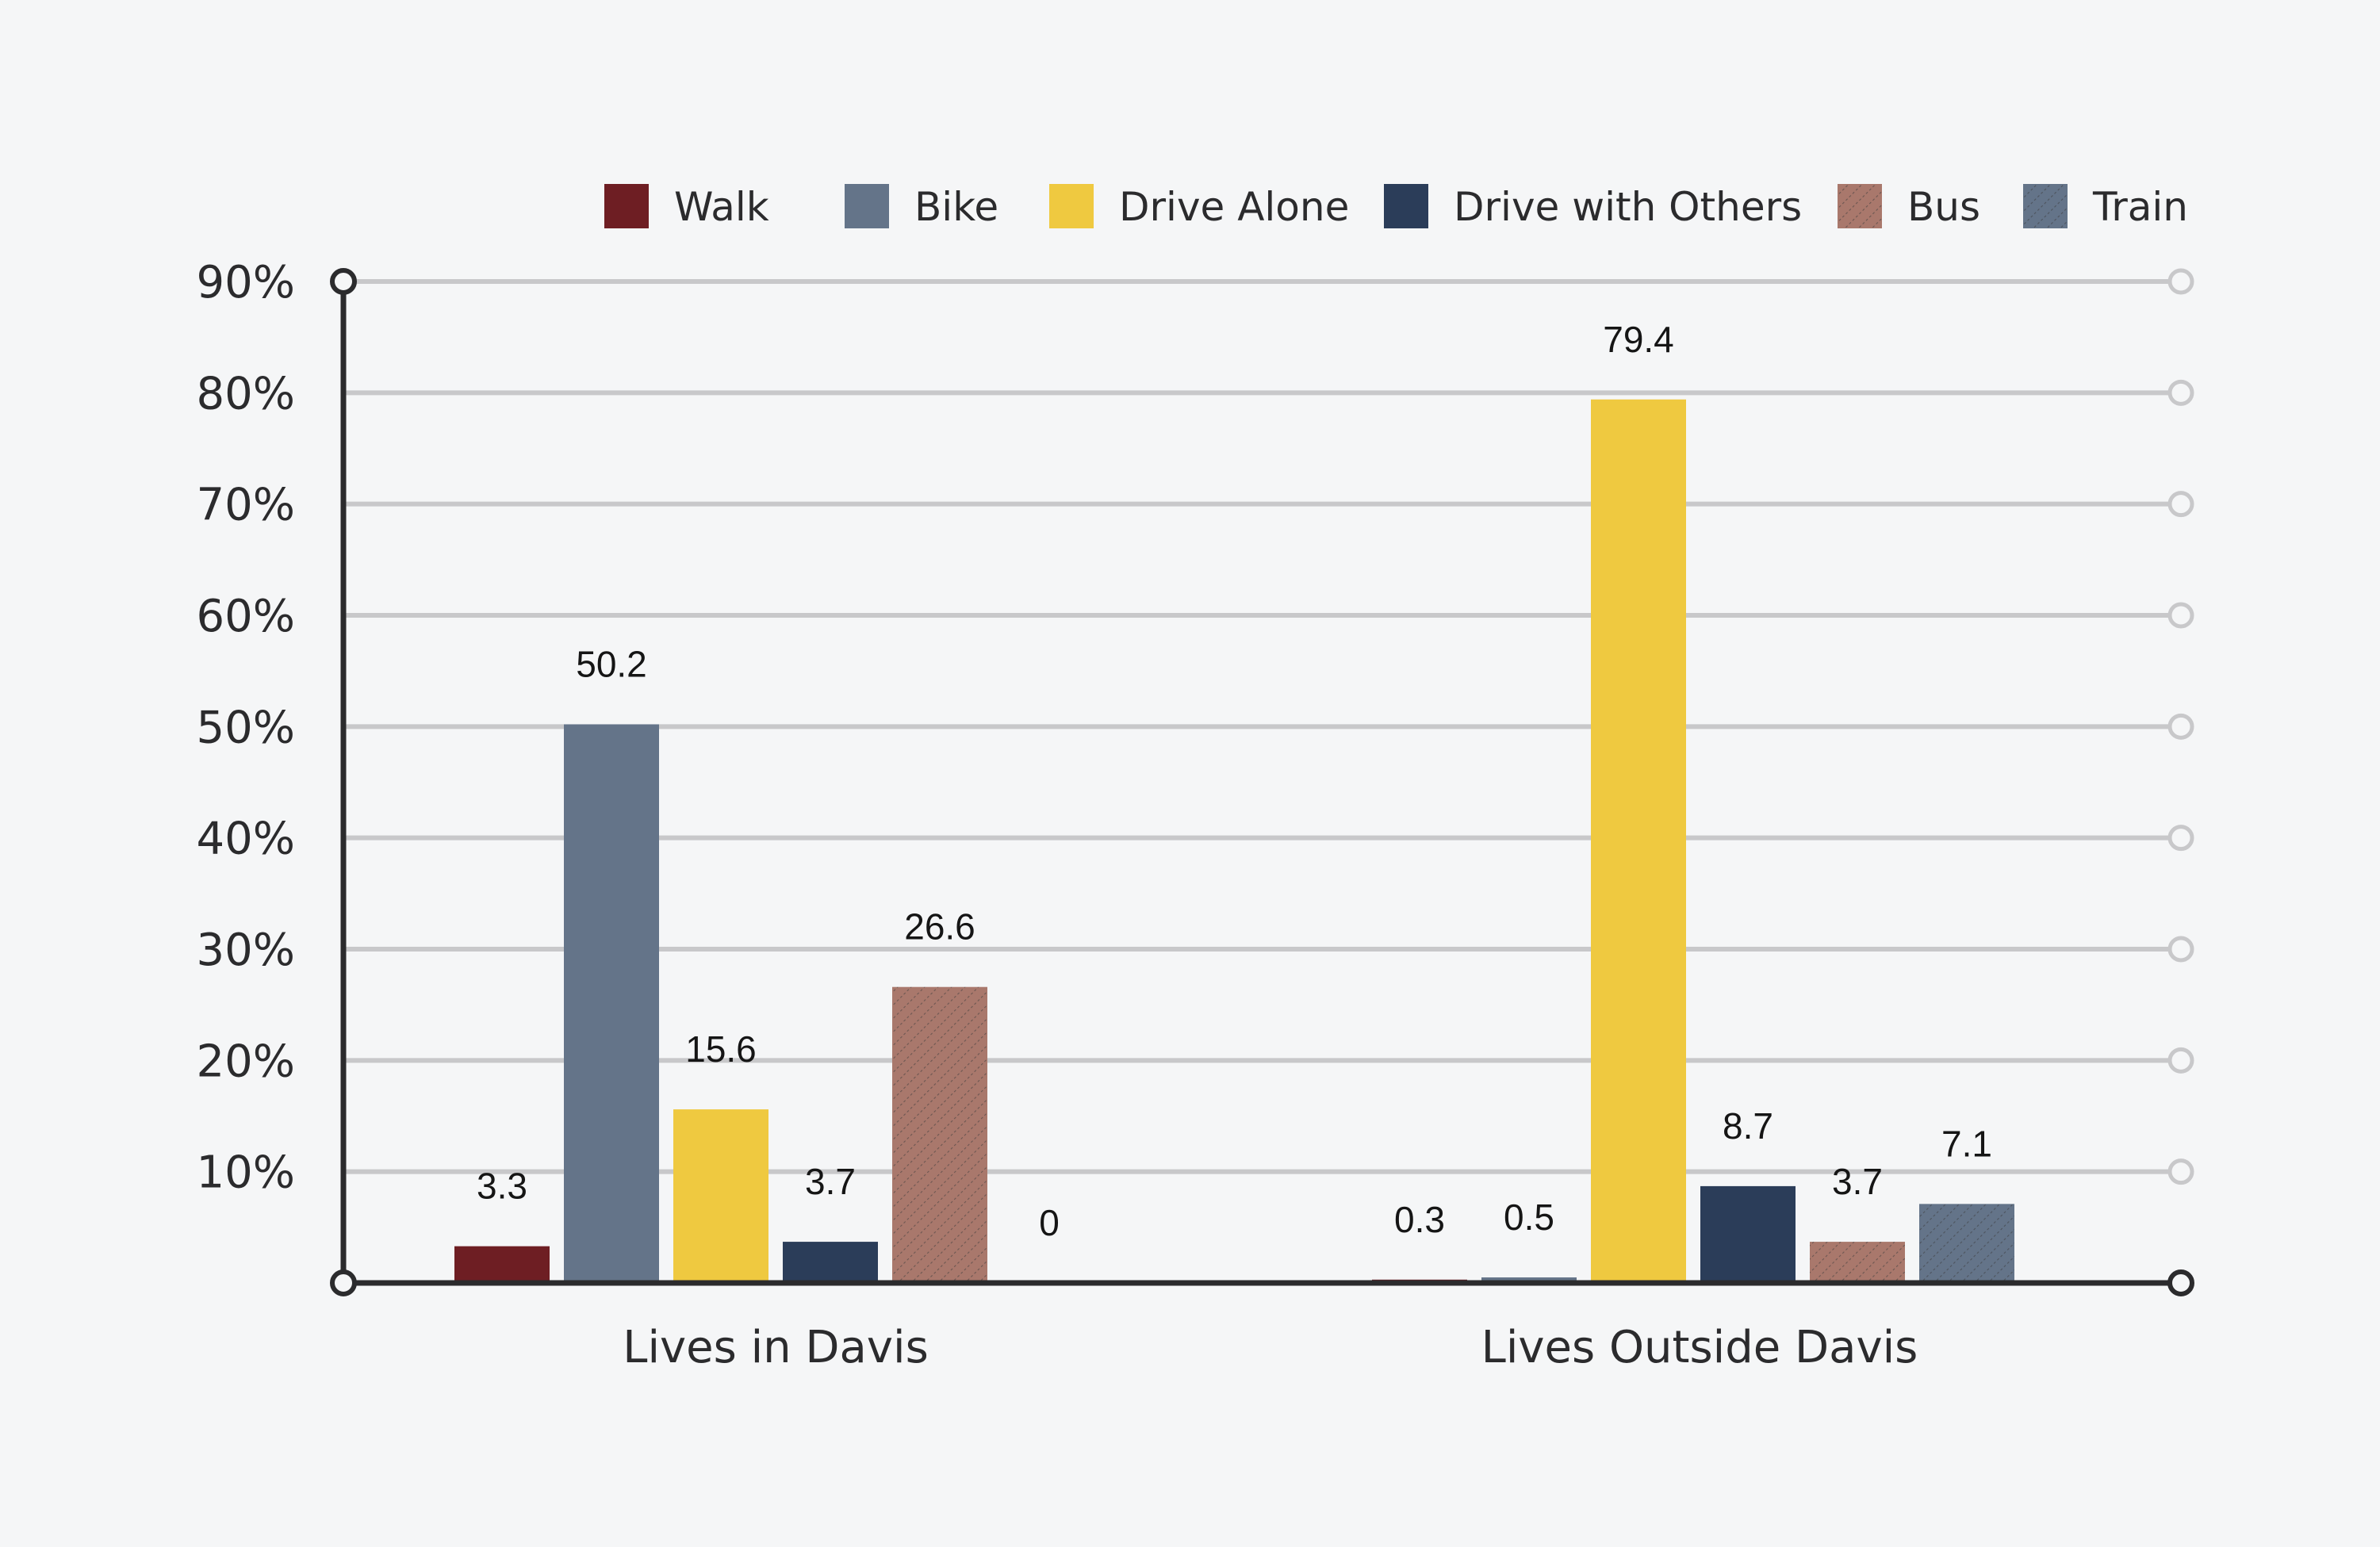 This screenshot has width=2380, height=1547. I want to click on y-tick-label: 80%, so click(246, 393).